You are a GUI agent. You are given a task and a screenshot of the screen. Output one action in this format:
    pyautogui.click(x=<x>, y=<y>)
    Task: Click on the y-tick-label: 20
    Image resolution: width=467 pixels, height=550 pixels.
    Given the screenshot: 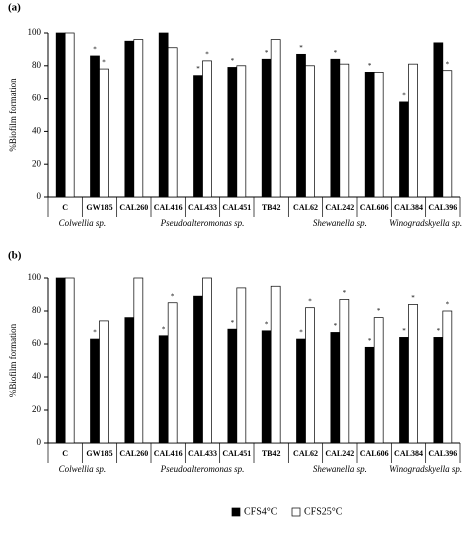 What is the action you would take?
    pyautogui.click(x=37, y=409)
    